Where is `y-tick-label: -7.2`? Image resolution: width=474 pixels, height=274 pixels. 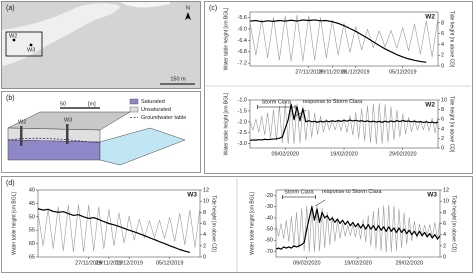
y-tick-label: -7.2 is located at coordinates (242, 64).